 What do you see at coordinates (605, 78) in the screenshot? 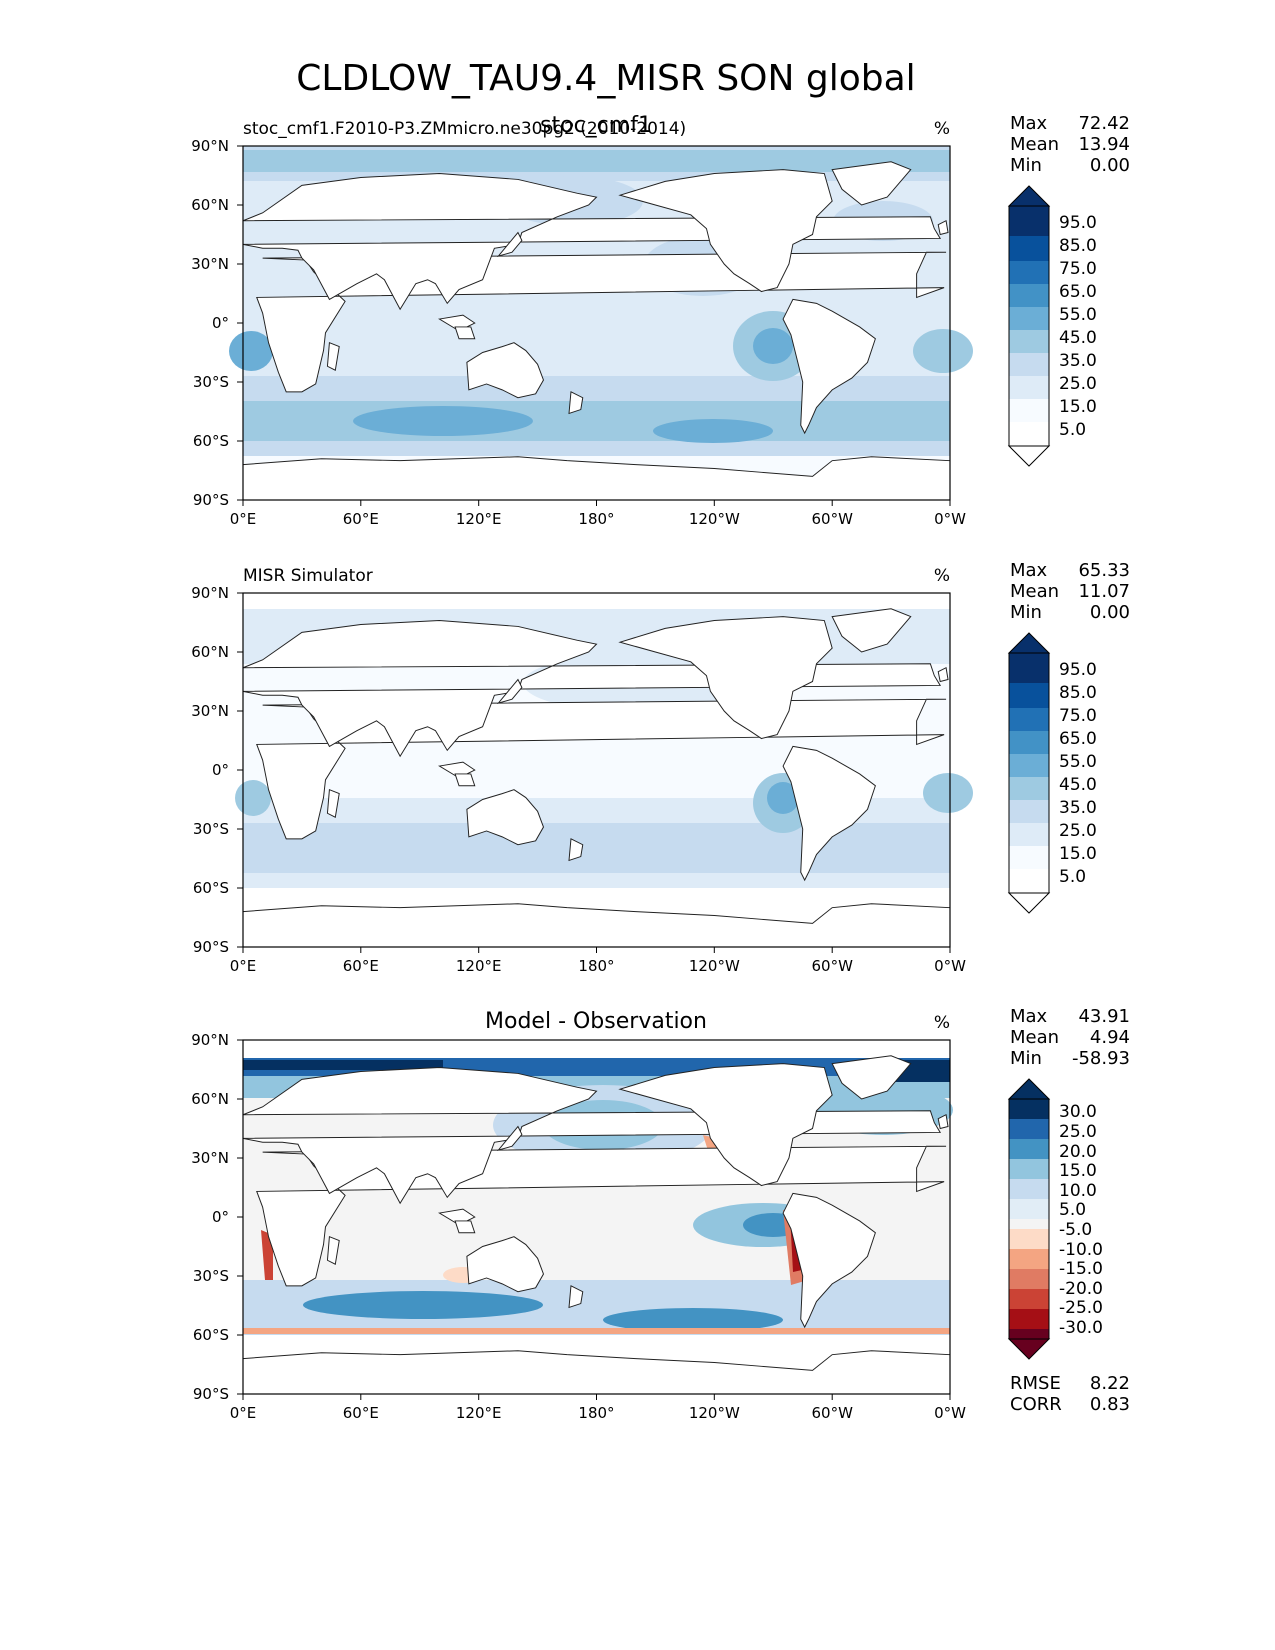
I see `figure-title: CLDLOW_TAU9.4_MISR SON global` at bounding box center [605, 78].